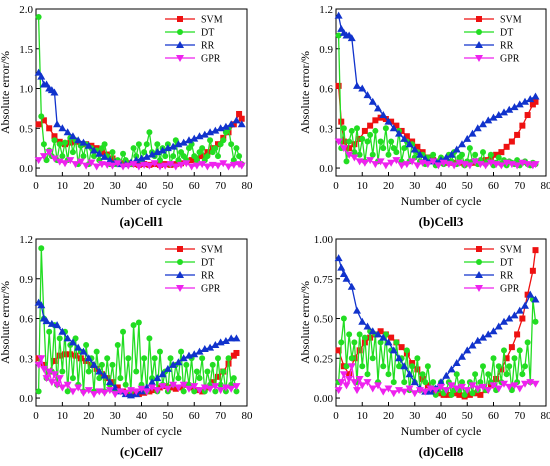 This screenshot has height=466, width=550. Describe the element at coordinates (324, 399) in the screenshot. I see `y-tick-label: 0.00` at that location.